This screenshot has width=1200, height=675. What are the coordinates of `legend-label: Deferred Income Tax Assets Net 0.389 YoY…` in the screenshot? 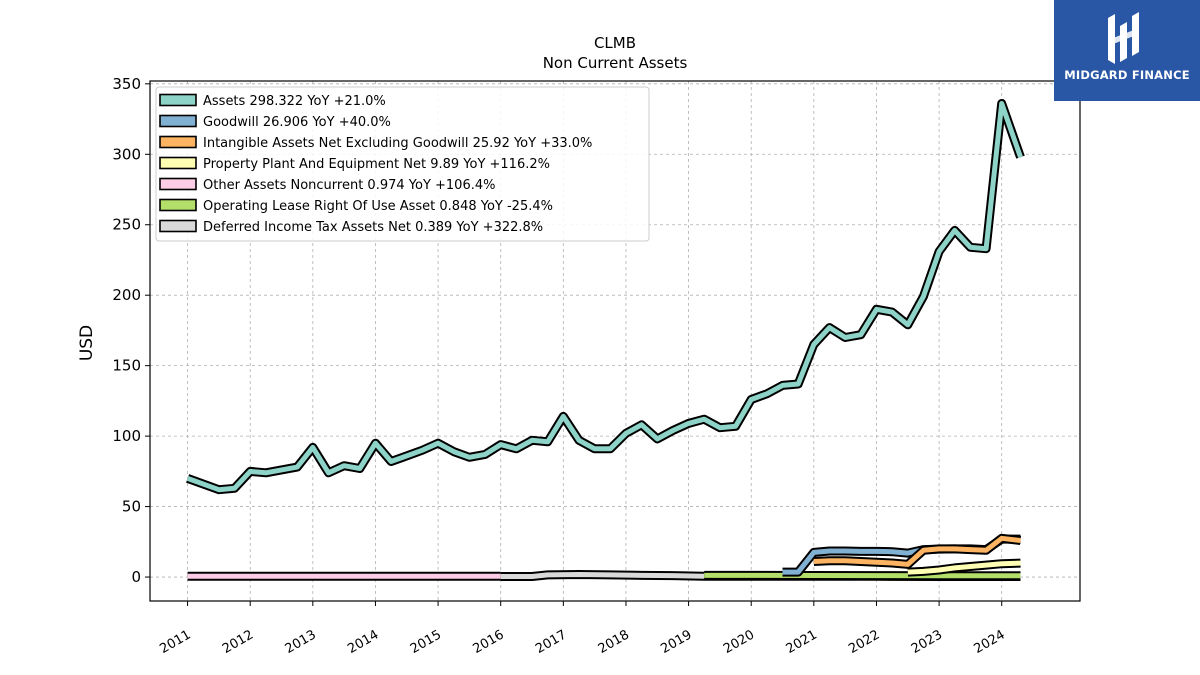 It's located at (373, 227).